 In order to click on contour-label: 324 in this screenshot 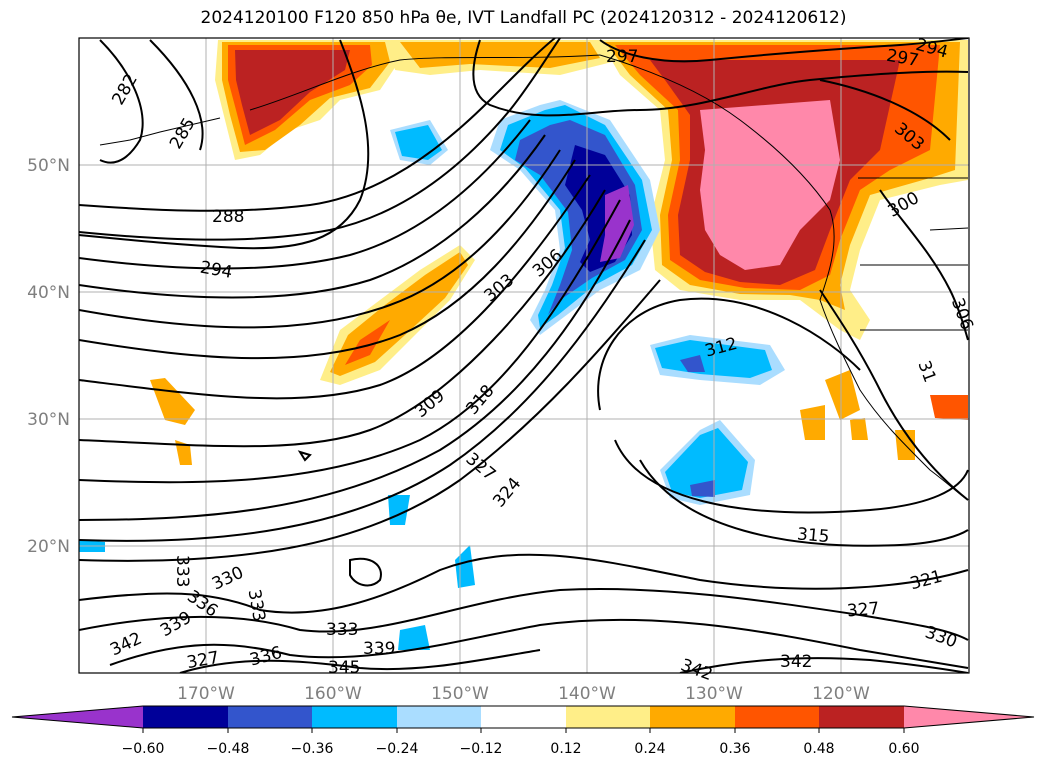, I will do `click(507, 493)`.